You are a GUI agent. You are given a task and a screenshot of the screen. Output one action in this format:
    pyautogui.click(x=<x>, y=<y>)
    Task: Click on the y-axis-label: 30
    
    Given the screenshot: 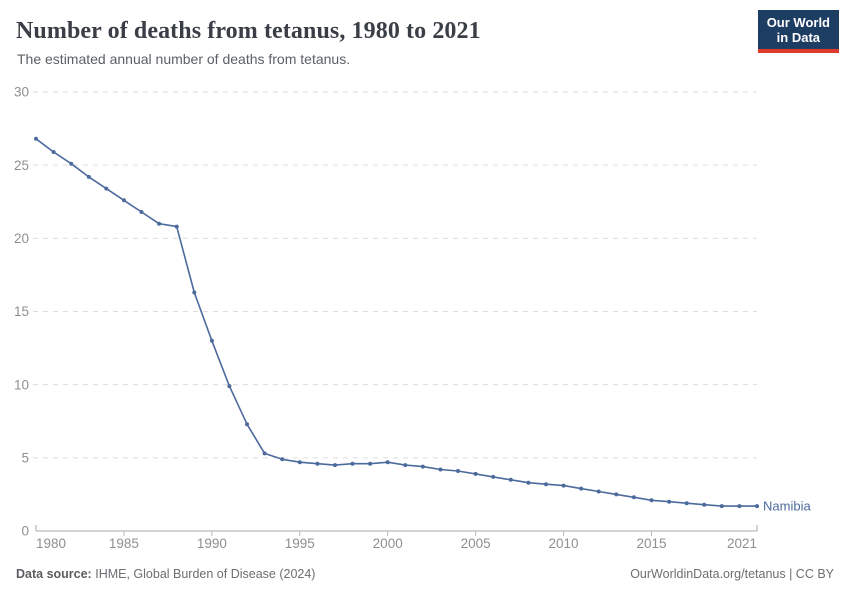 What is the action you would take?
    pyautogui.click(x=21, y=92)
    